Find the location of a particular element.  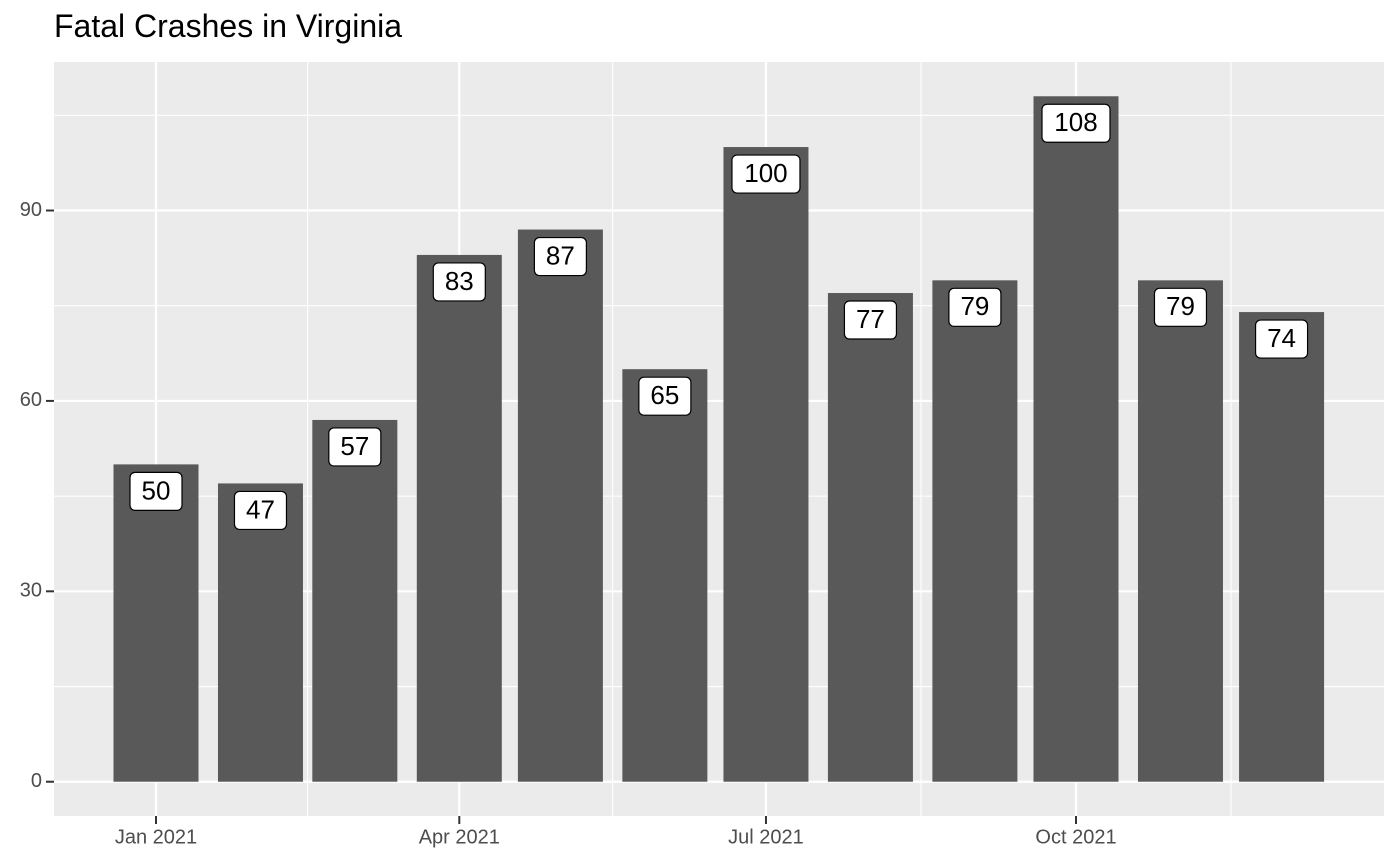

data-label-text: 77 is located at coordinates (870, 319).